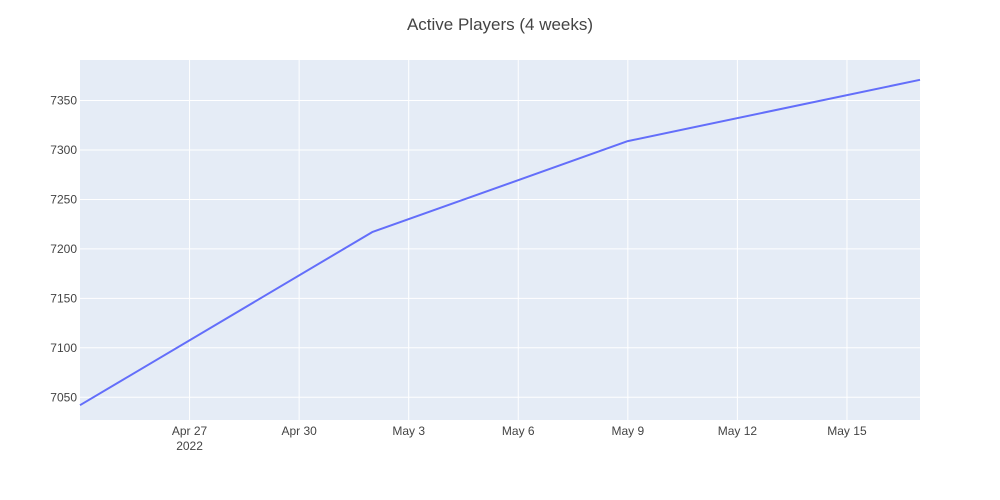 The width and height of the screenshot is (1000, 500). Describe the element at coordinates (299, 431) in the screenshot. I see `x-tick-label: Apr 30` at that location.